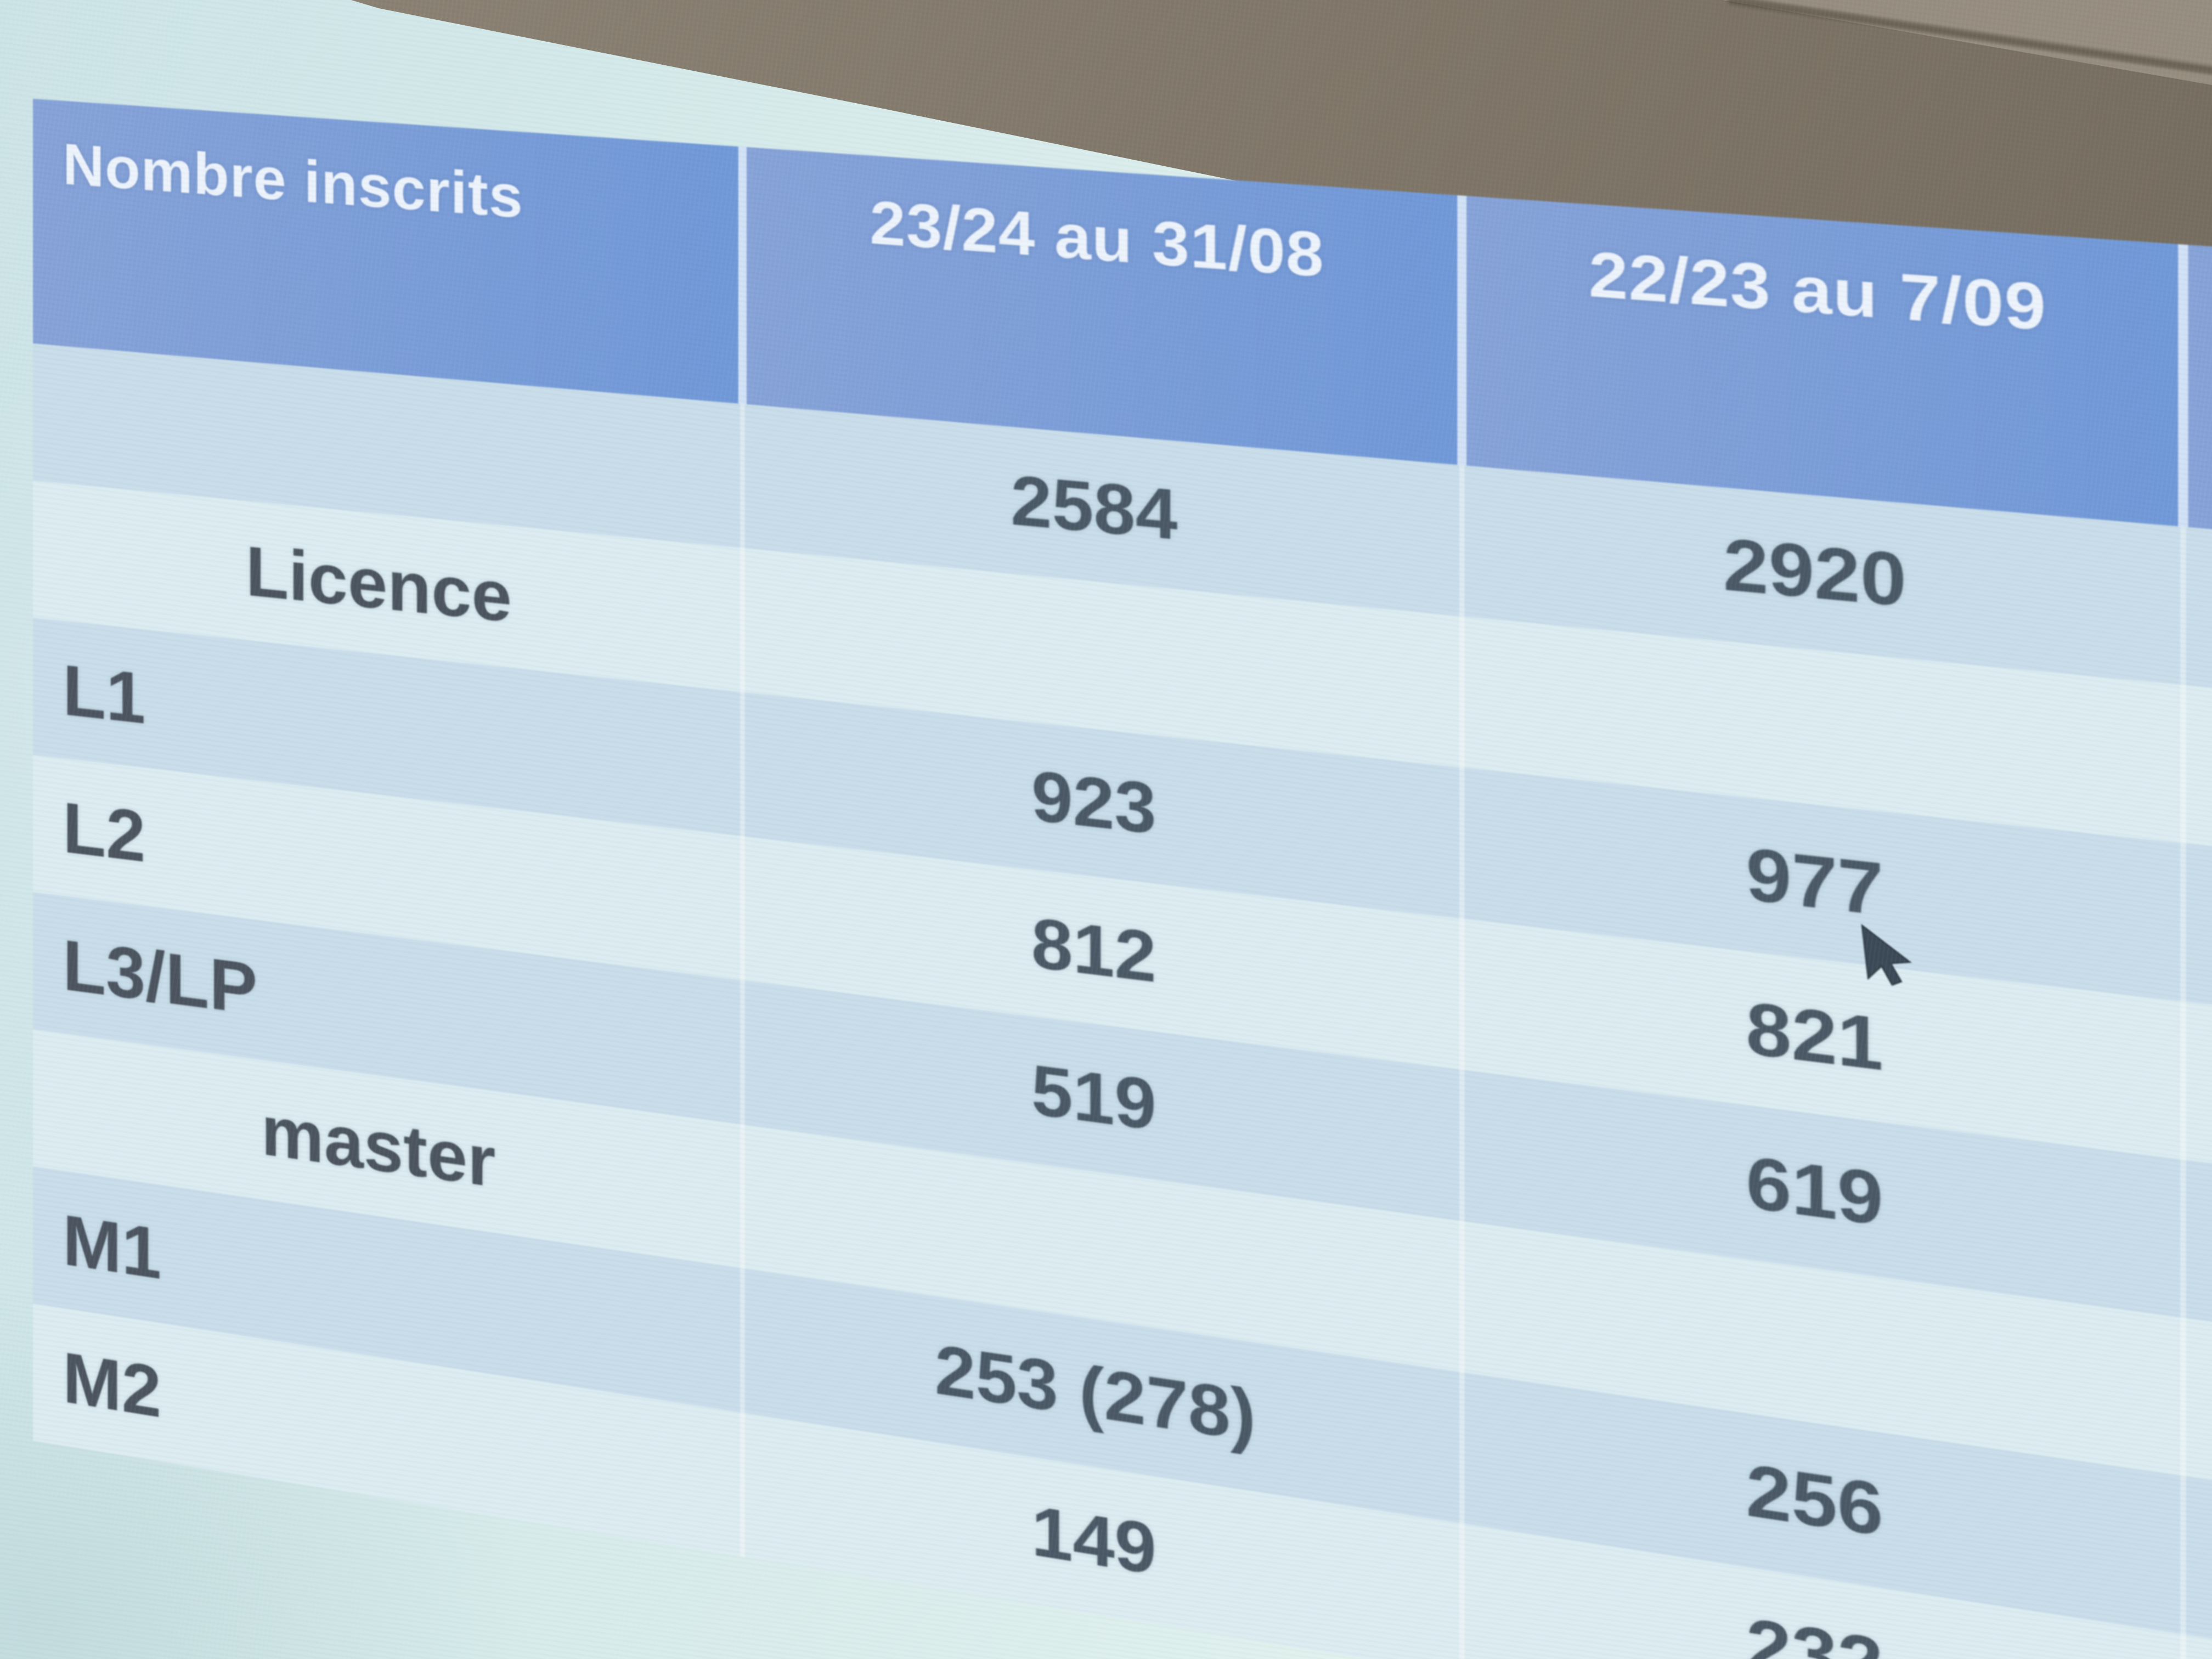 The height and width of the screenshot is (1659, 2212). What do you see at coordinates (1888, 962) in the screenshot?
I see `mouse-cursor-icon` at bounding box center [1888, 962].